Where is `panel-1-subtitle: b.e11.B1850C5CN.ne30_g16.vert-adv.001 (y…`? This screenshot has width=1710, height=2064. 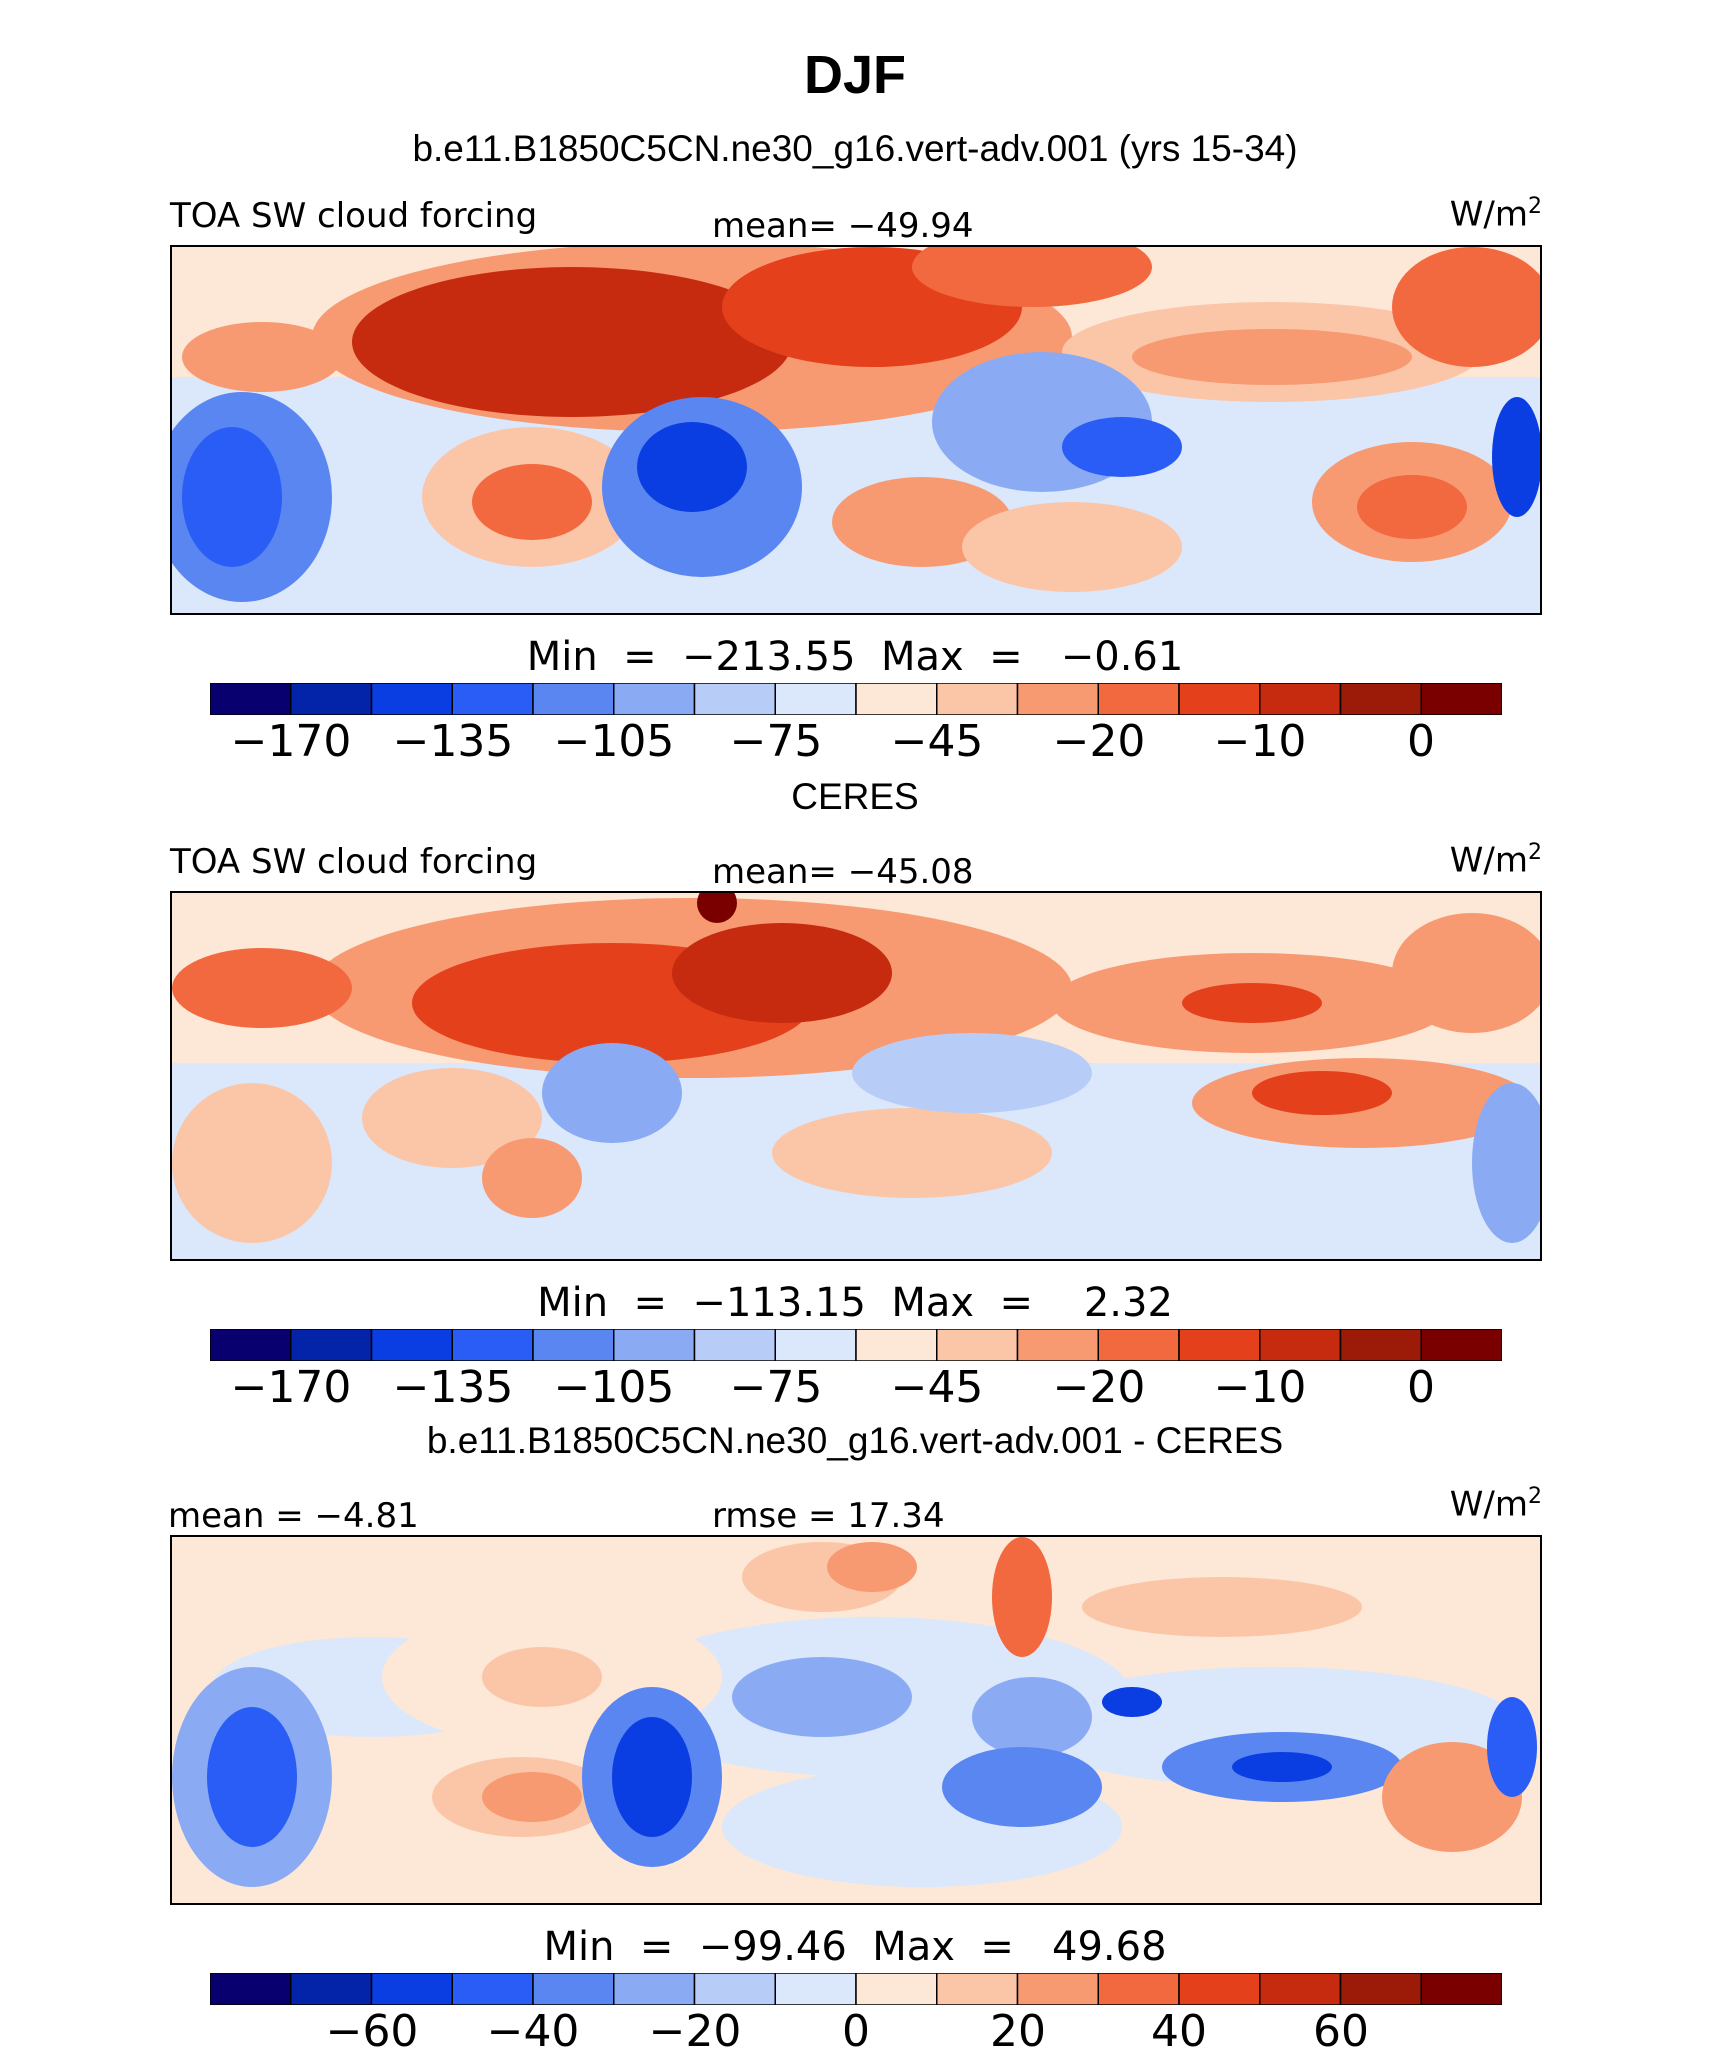 panel-1-subtitle: b.e11.B1850C5CN.ne30_g16.vert-adv.001 (y… is located at coordinates (855, 148).